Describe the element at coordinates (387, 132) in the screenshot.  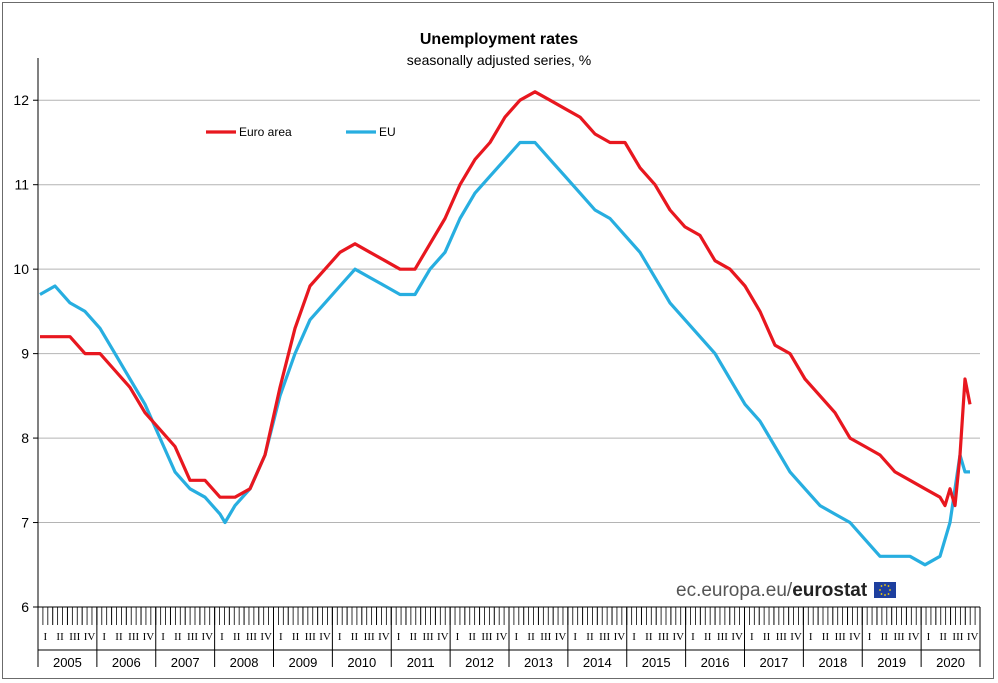
I see `legend-label: EU` at that location.